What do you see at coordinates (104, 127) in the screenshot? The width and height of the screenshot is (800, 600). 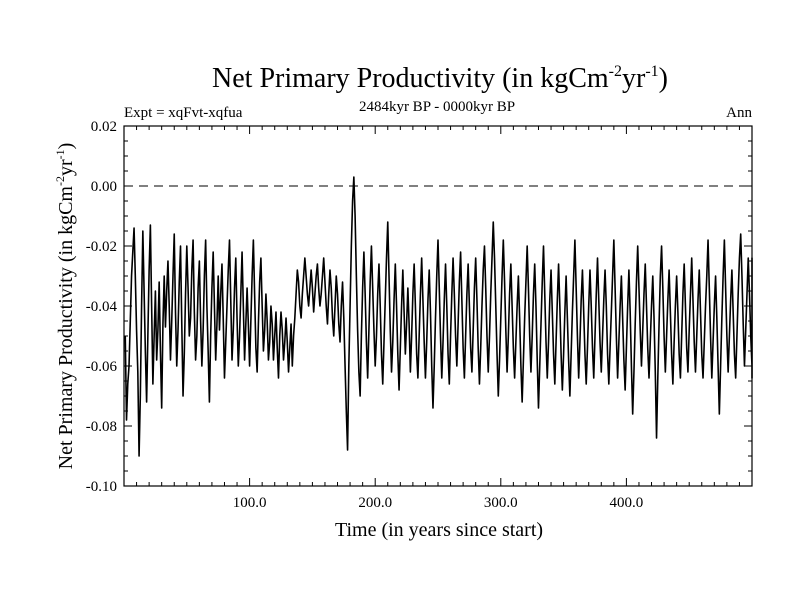 I see `y-tick-label: 0.02` at bounding box center [104, 127].